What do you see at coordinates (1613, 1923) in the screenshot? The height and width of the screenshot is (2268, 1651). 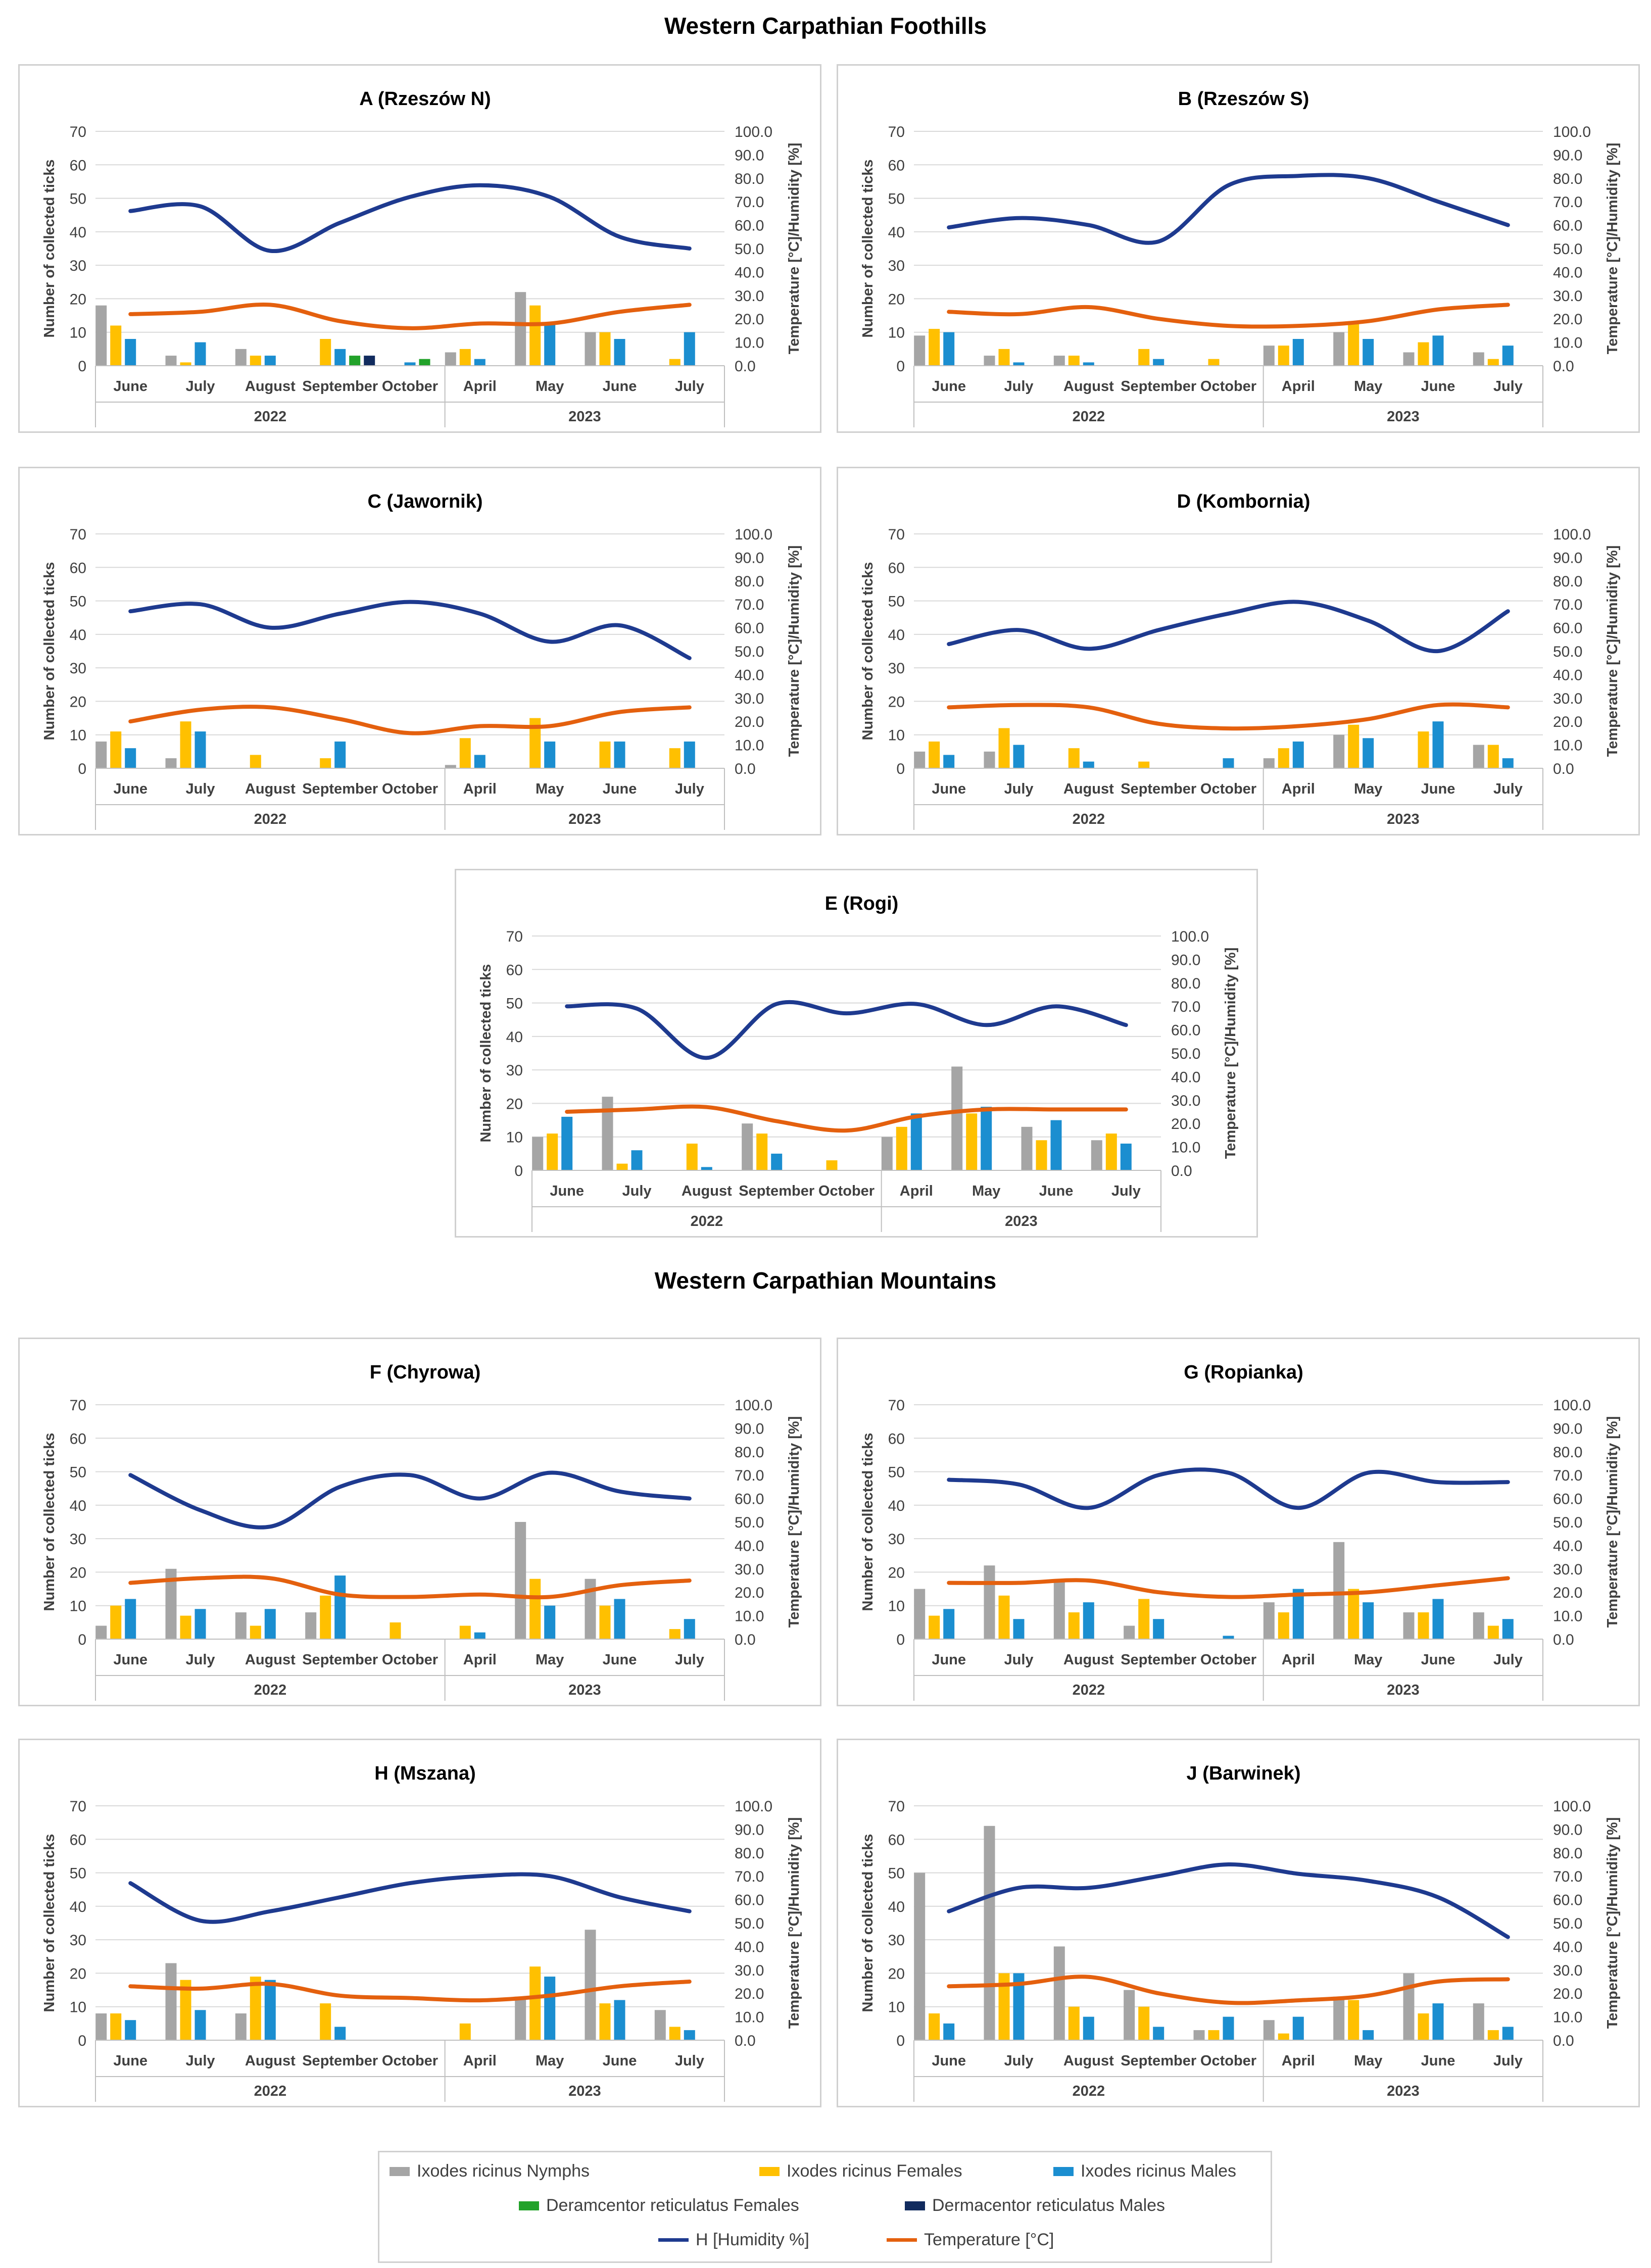 I see `y2-axis-title: Temperature [°C]/Humidity [%]` at bounding box center [1613, 1923].